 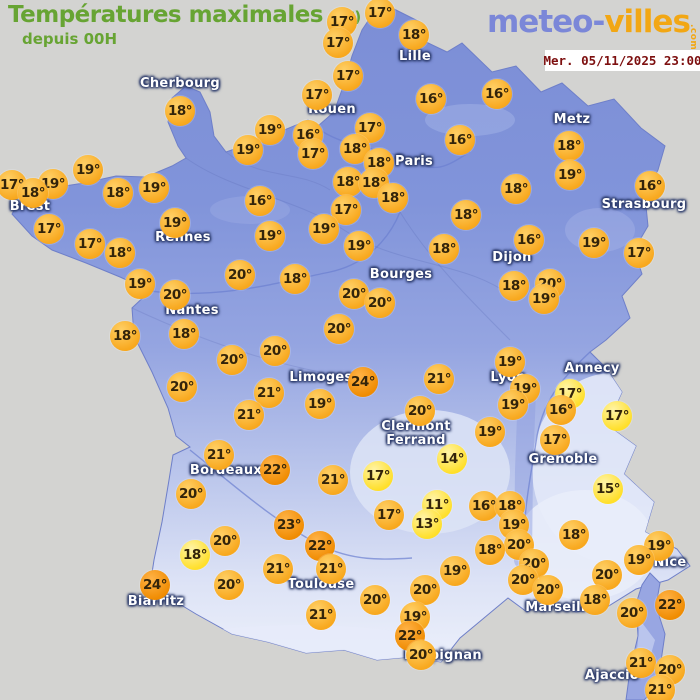 What do you see at coordinates (512, 257) in the screenshot?
I see `city-label: Dijon` at bounding box center [512, 257].